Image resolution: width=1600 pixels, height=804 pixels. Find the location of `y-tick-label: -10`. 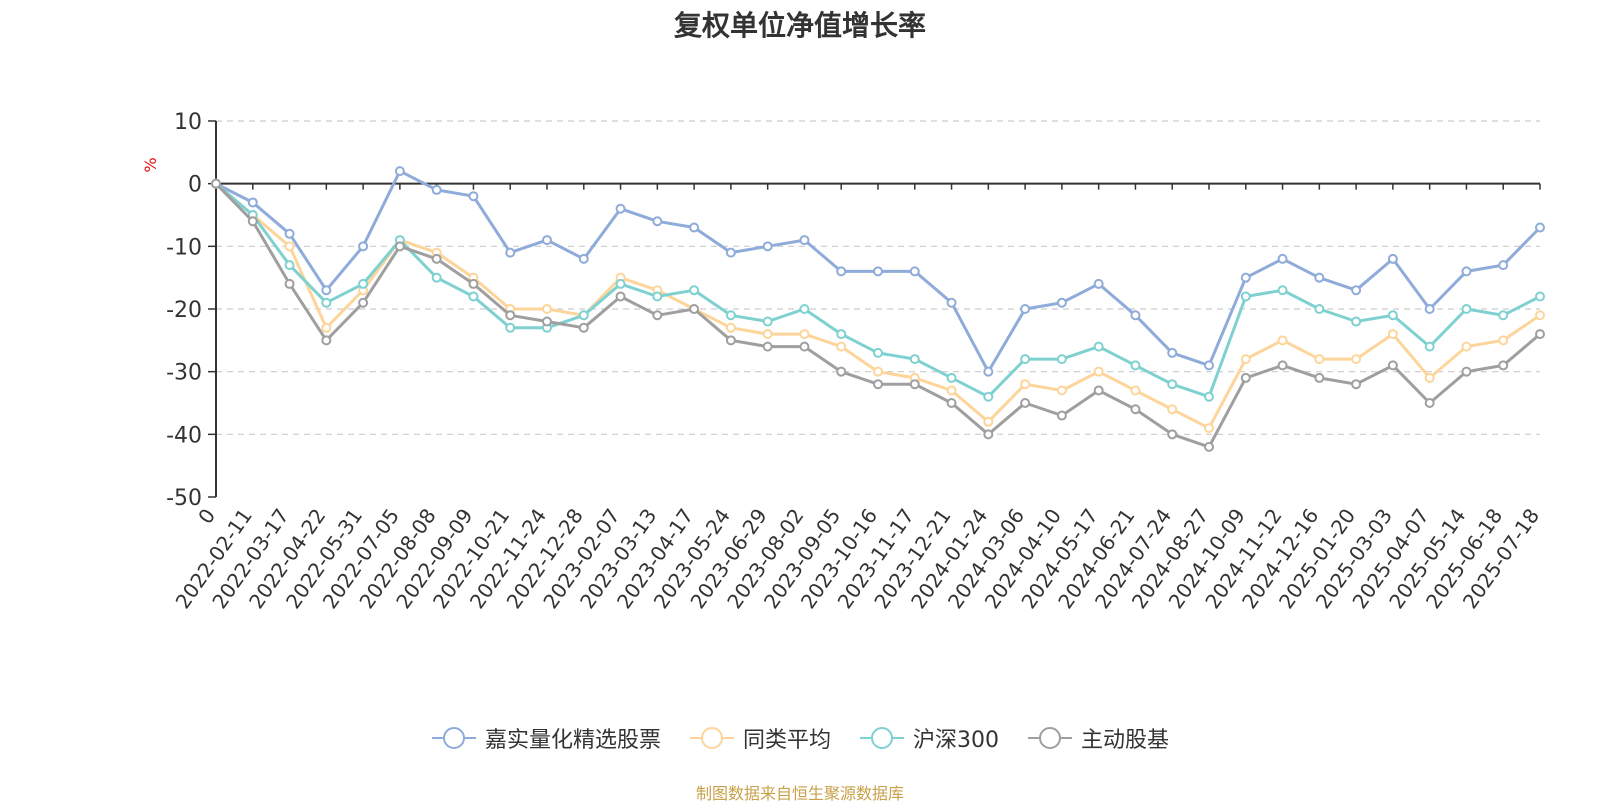

y-tick-label: -10 is located at coordinates (184, 247).